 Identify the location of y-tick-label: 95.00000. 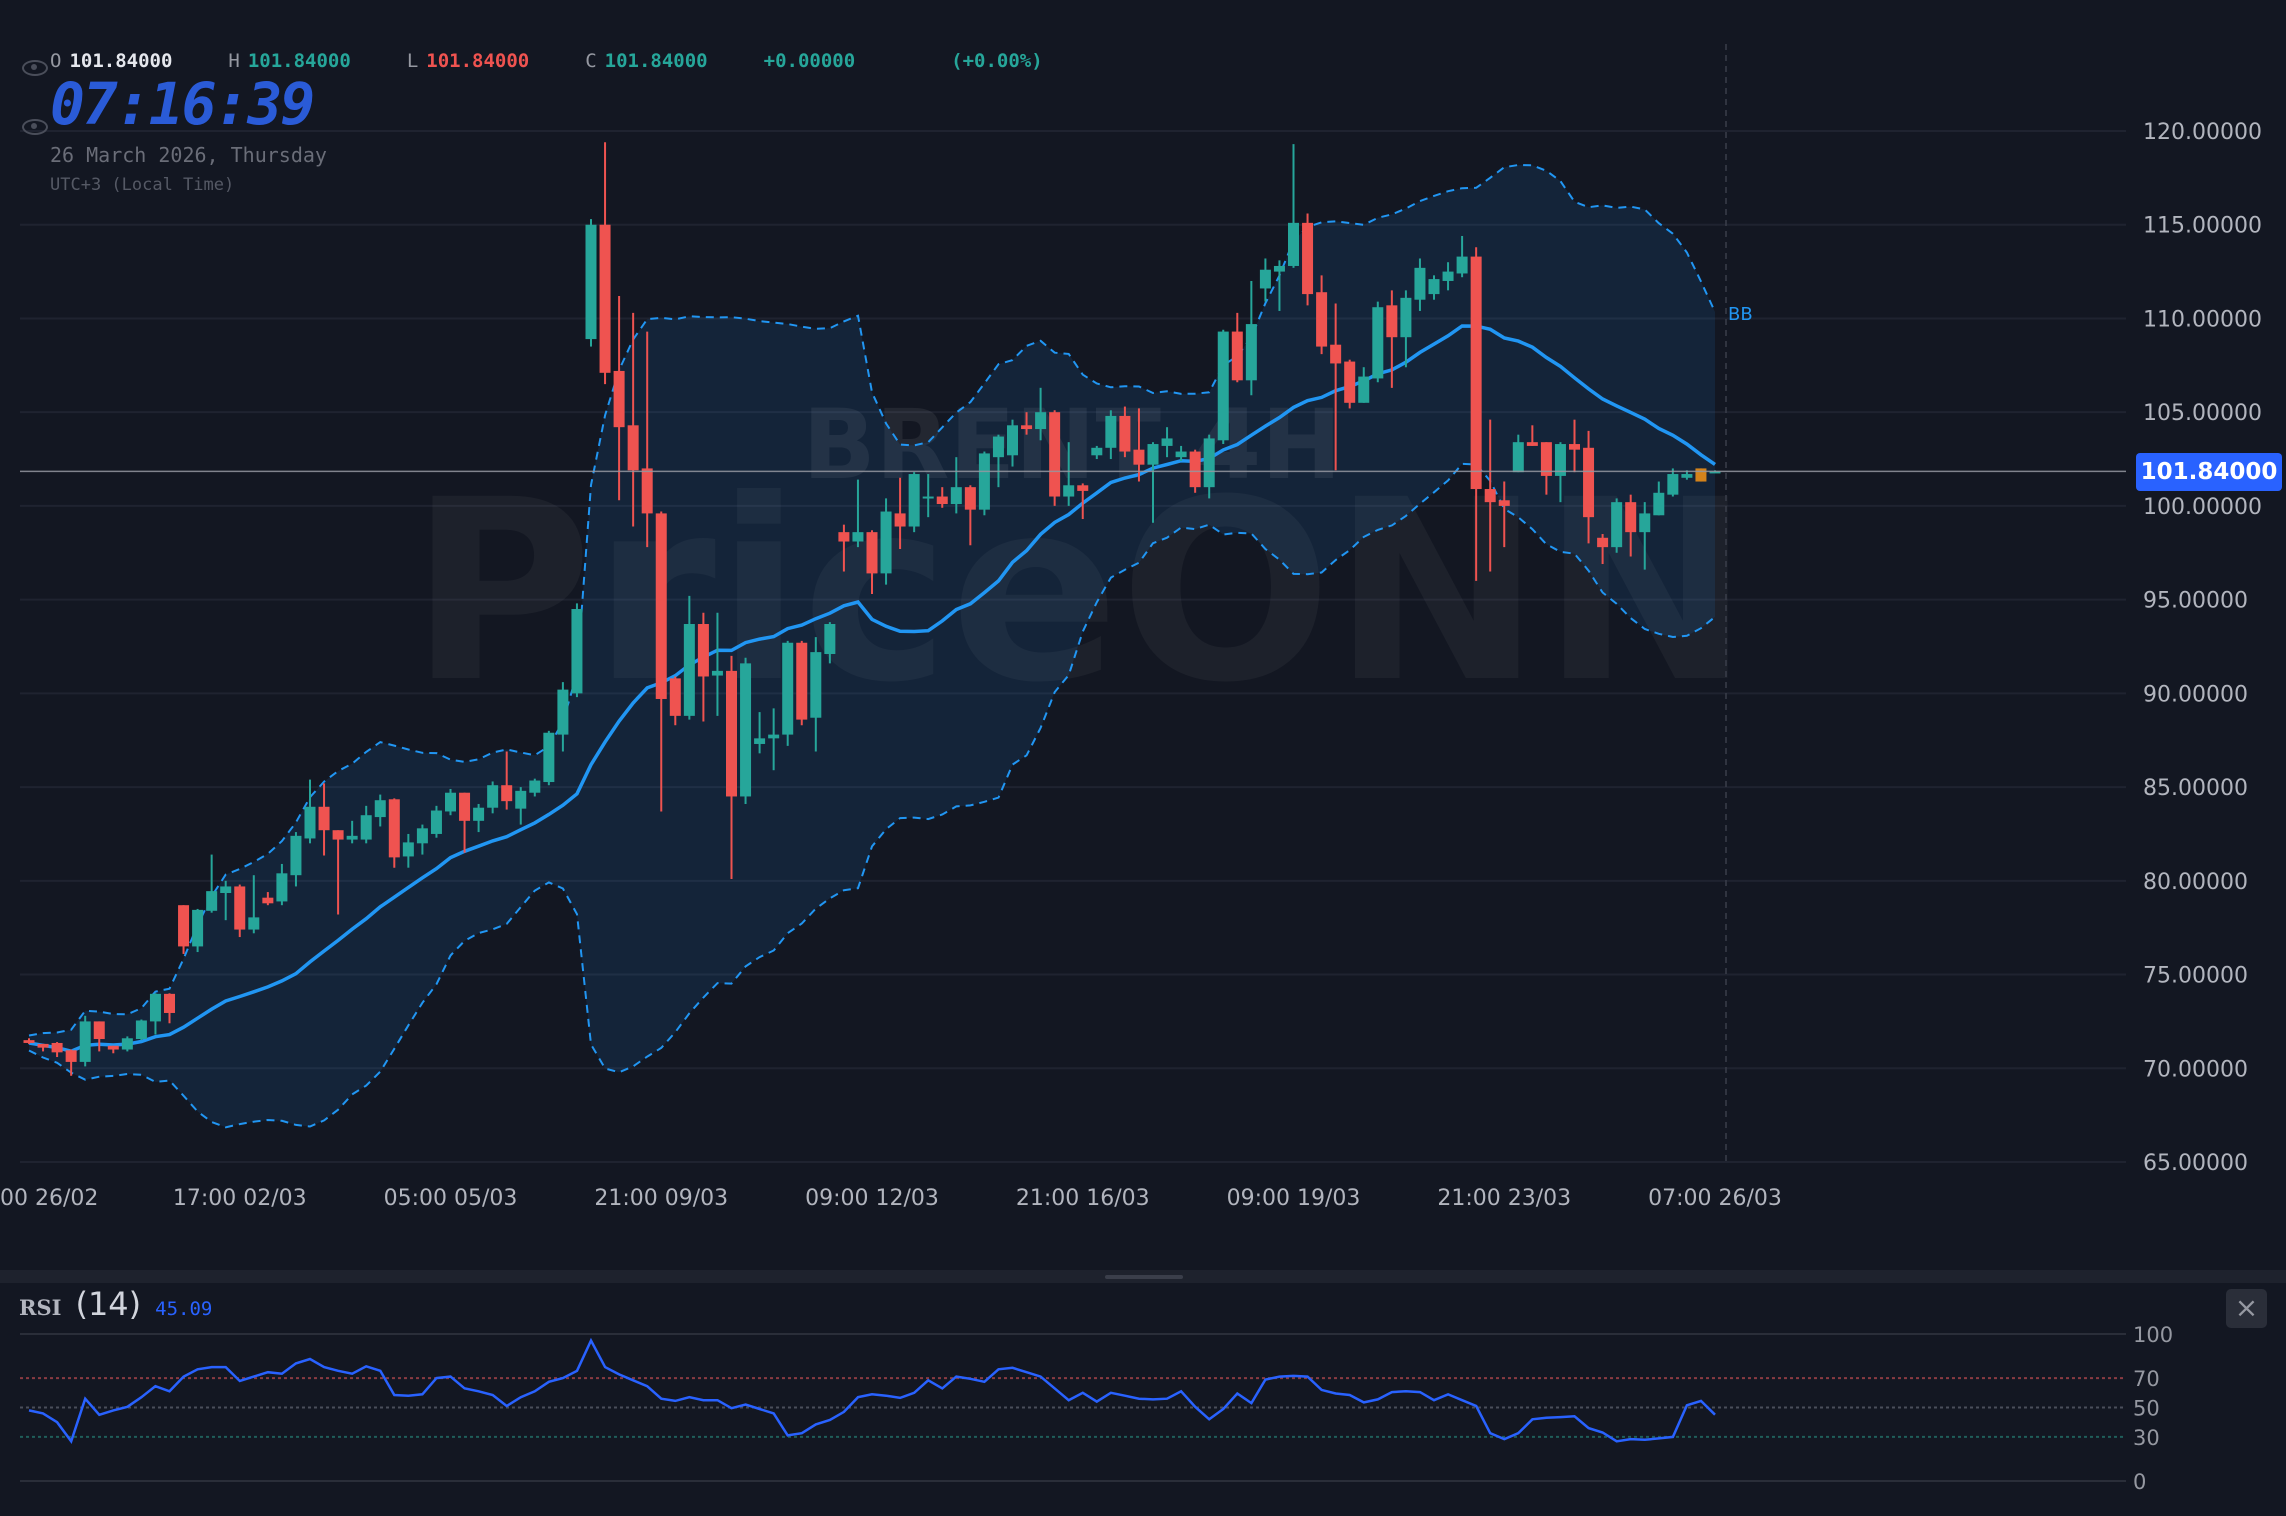
(2195, 601).